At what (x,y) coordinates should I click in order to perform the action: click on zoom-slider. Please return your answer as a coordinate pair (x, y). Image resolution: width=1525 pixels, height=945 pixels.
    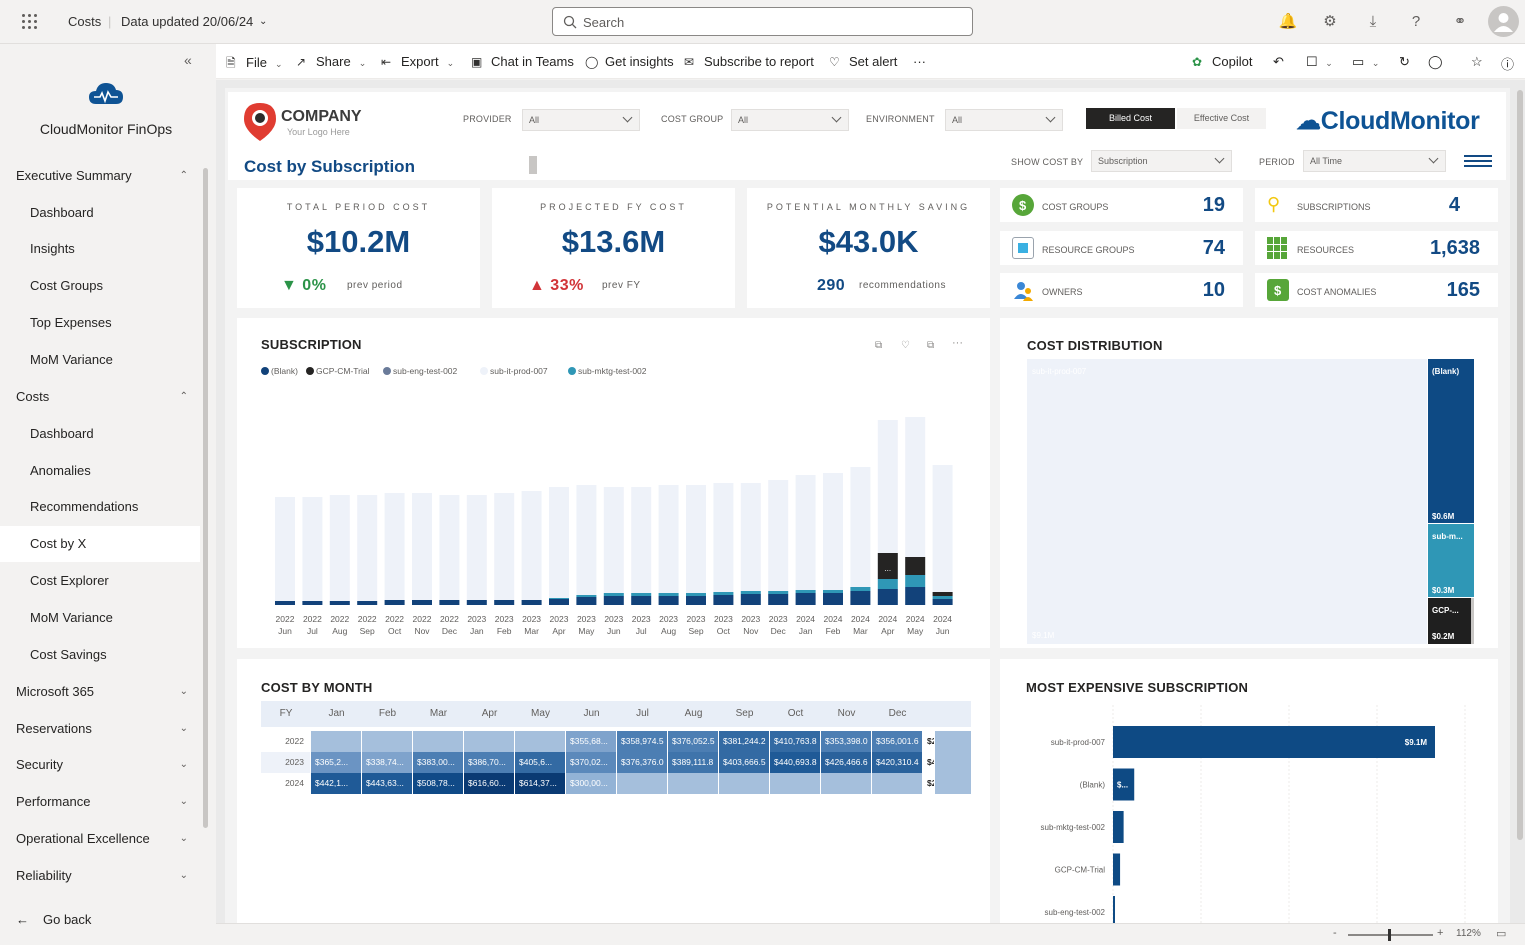
    Looking at the image, I should click on (1390, 935).